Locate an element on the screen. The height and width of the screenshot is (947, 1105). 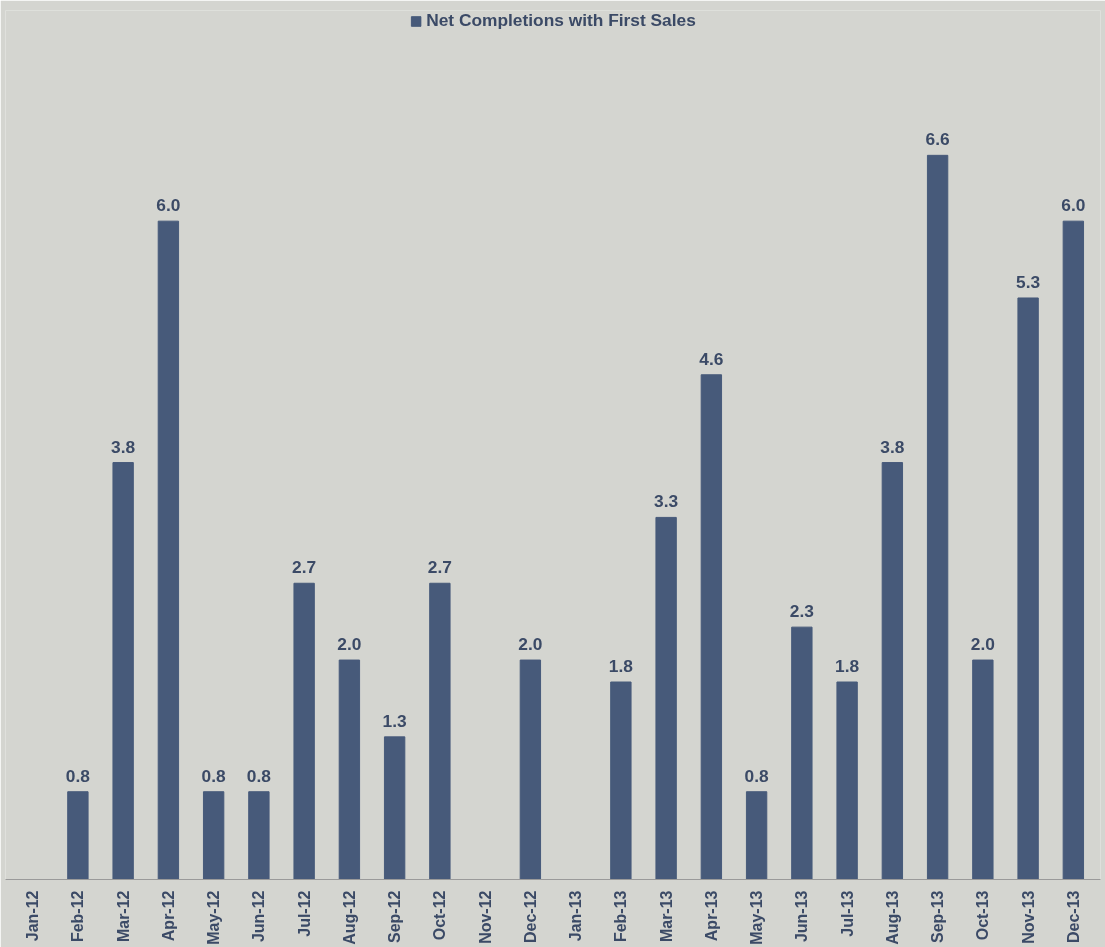
data-label: 4.6 is located at coordinates (711, 358).